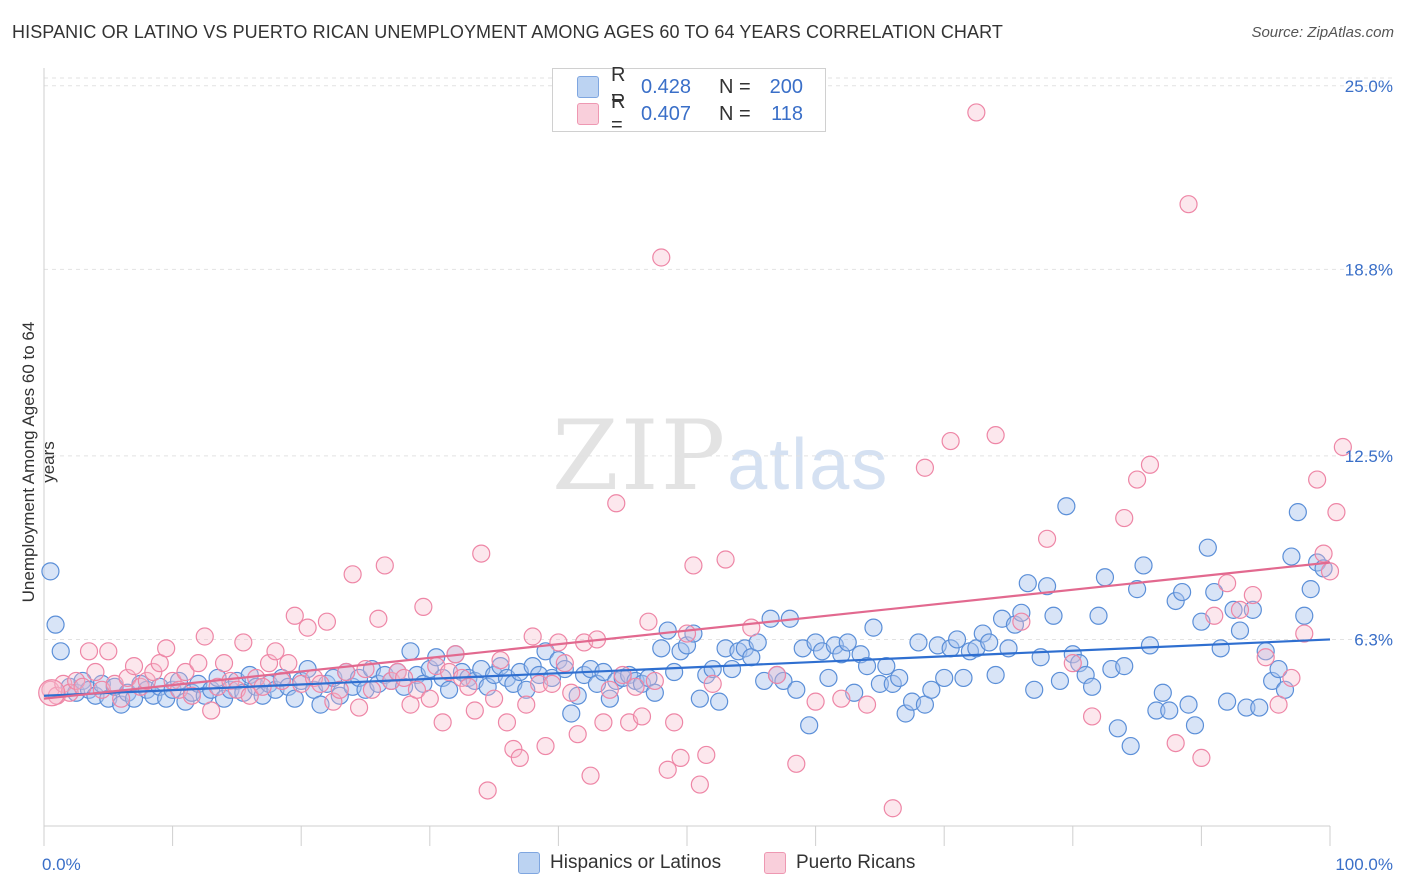 Image resolution: width=1406 pixels, height=892 pixels. Describe the element at coordinates (619, 863) in the screenshot. I see `bottom-legend-hispanics: Hispanics or Latinos` at that location.